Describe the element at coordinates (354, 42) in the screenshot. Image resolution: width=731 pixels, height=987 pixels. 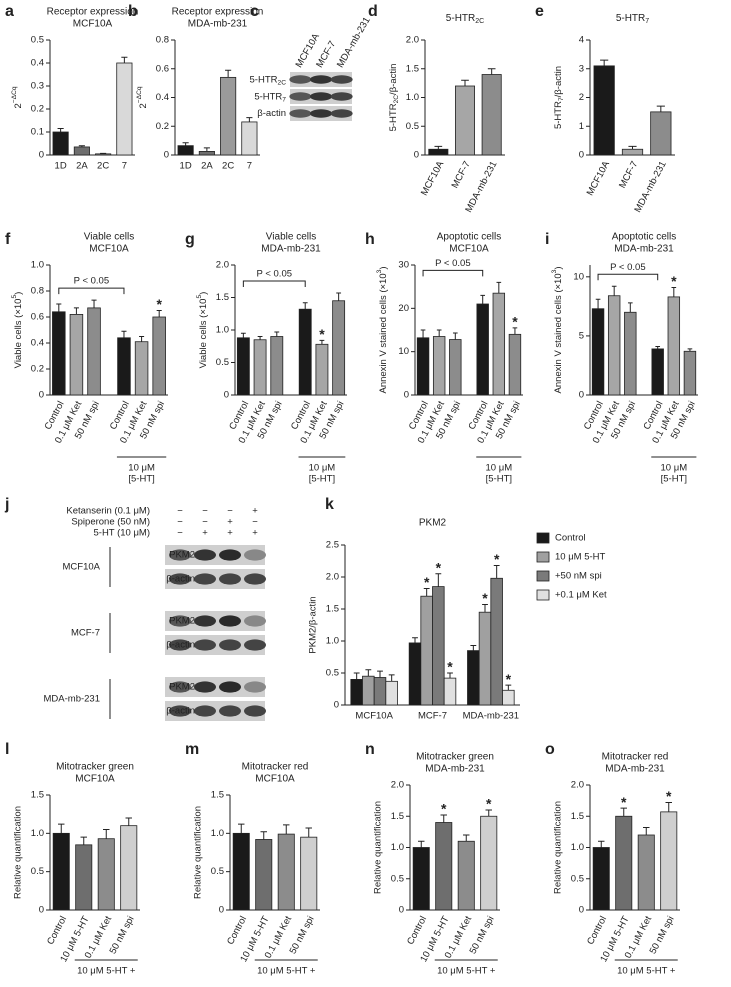
I see `lane-label: MDA-mb-231` at that location.